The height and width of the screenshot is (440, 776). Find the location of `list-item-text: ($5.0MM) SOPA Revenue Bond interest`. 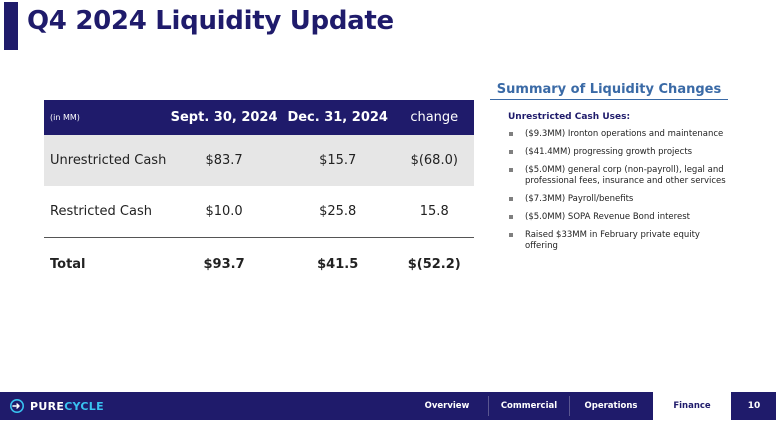

list-item-text: ($5.0MM) SOPA Revenue Bond interest is located at coordinates (607, 217).